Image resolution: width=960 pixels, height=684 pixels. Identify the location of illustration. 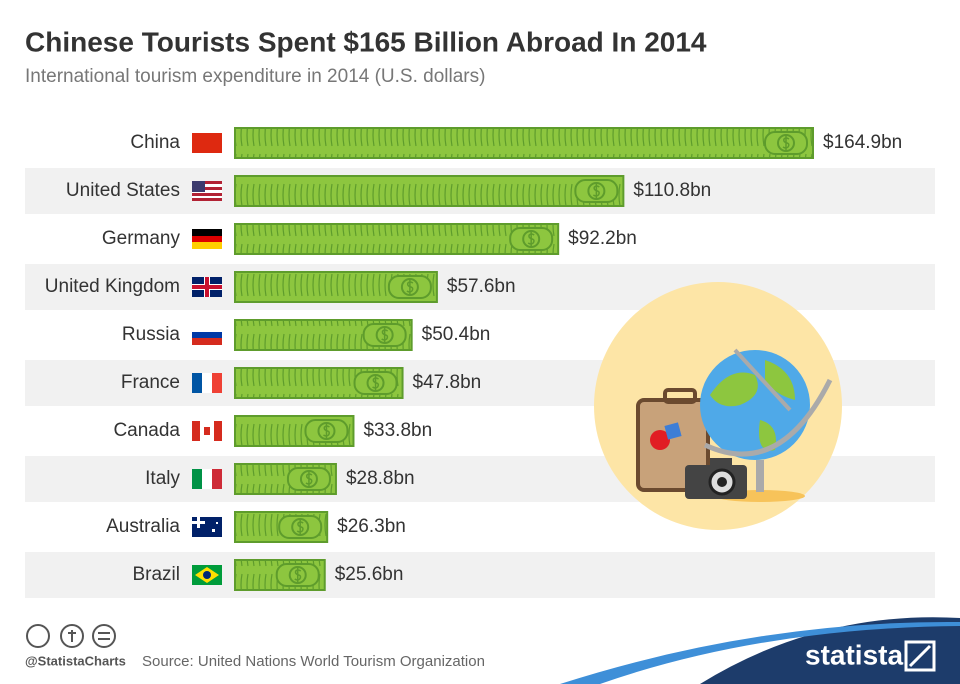
(718, 406).